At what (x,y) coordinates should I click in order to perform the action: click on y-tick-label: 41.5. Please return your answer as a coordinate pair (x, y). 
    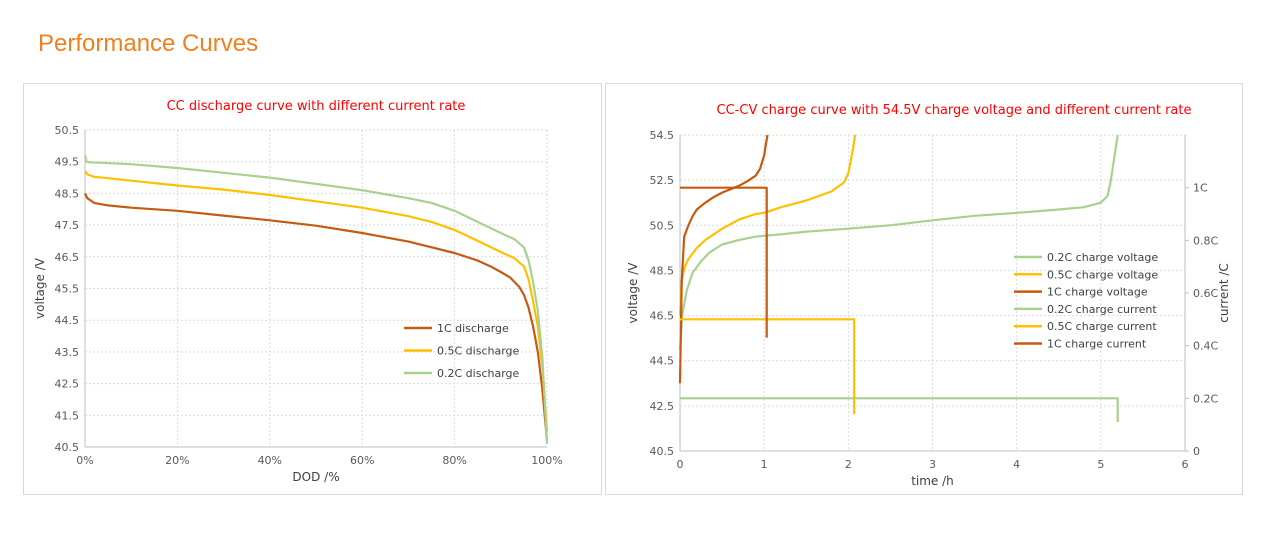
    Looking at the image, I should click on (67, 415).